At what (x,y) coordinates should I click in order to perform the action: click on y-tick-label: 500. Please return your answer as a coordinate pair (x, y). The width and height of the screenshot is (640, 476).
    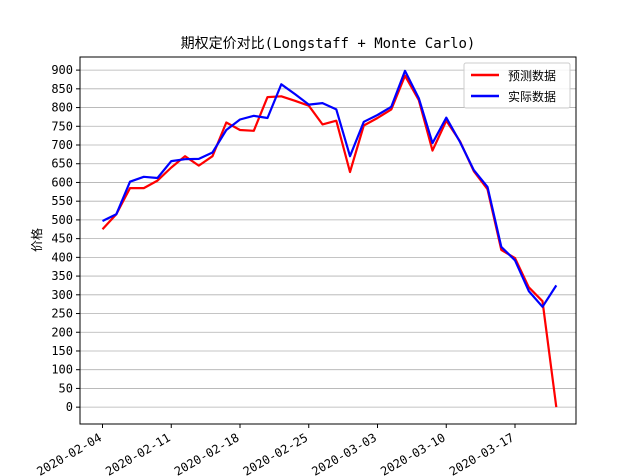
    Looking at the image, I should click on (62, 220).